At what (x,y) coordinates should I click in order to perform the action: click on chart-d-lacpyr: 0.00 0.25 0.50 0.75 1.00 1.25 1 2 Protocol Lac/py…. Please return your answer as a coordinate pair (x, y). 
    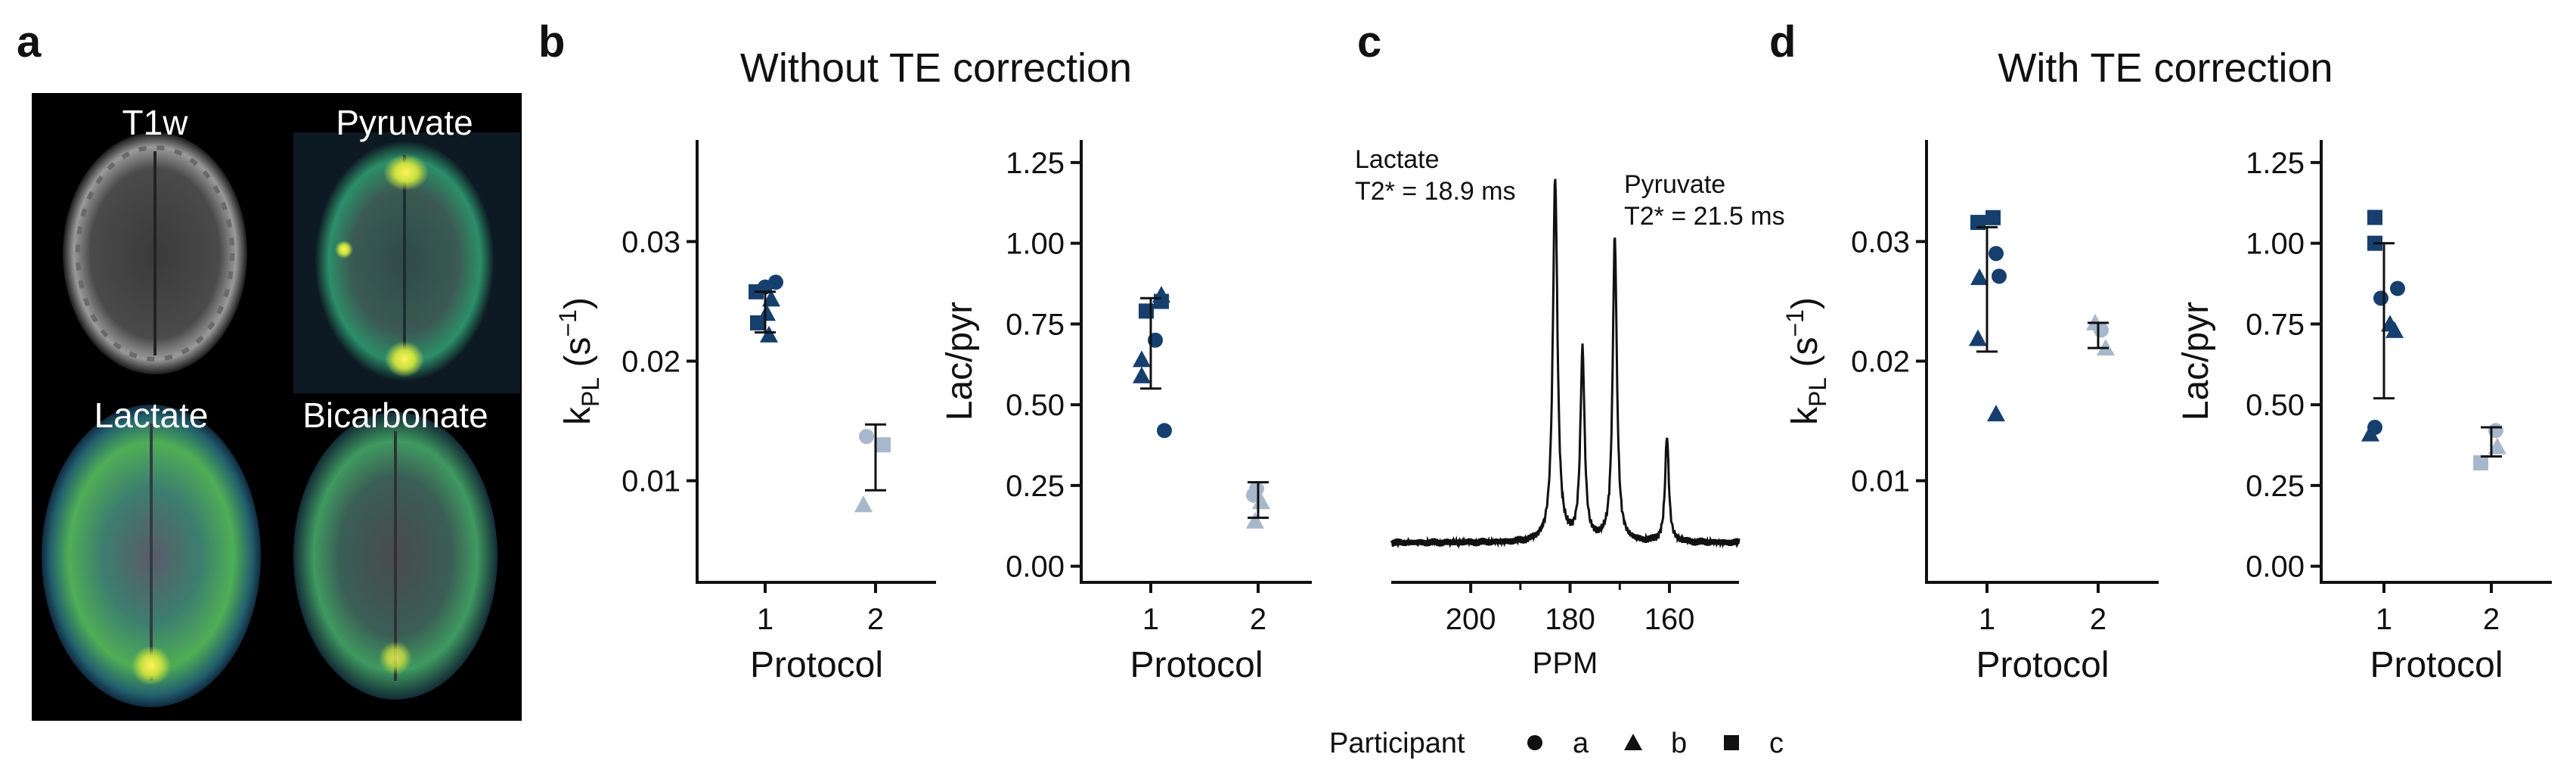
    Looking at the image, I should click on (2364, 412).